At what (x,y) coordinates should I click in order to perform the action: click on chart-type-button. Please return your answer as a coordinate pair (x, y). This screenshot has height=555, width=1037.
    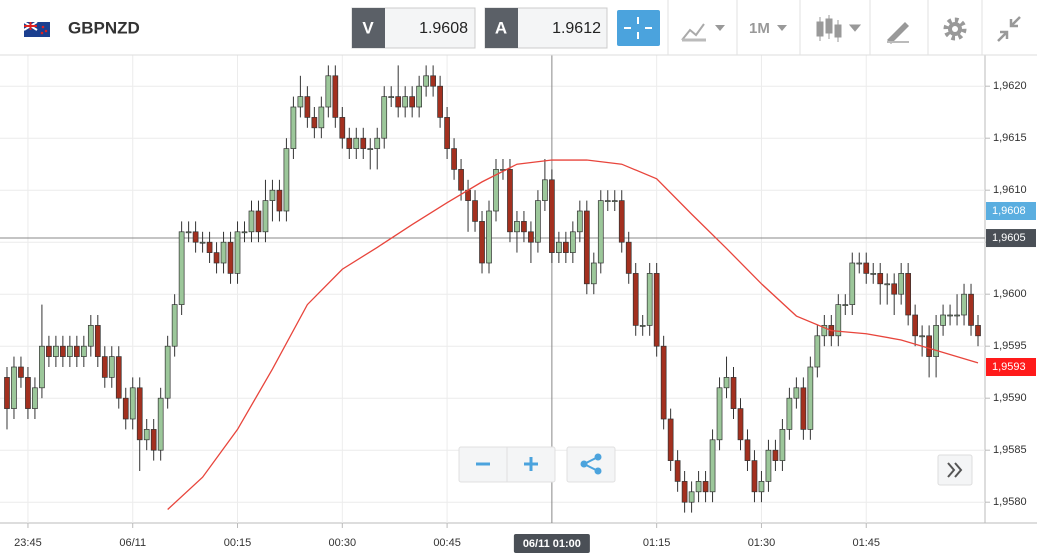
    Looking at the image, I should click on (703, 32).